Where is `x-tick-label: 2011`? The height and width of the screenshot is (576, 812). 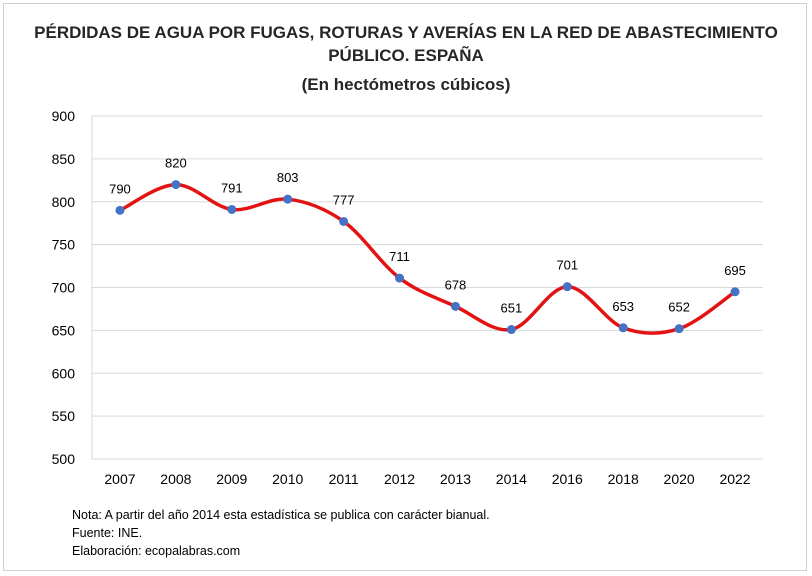 x-tick-label: 2011 is located at coordinates (344, 479).